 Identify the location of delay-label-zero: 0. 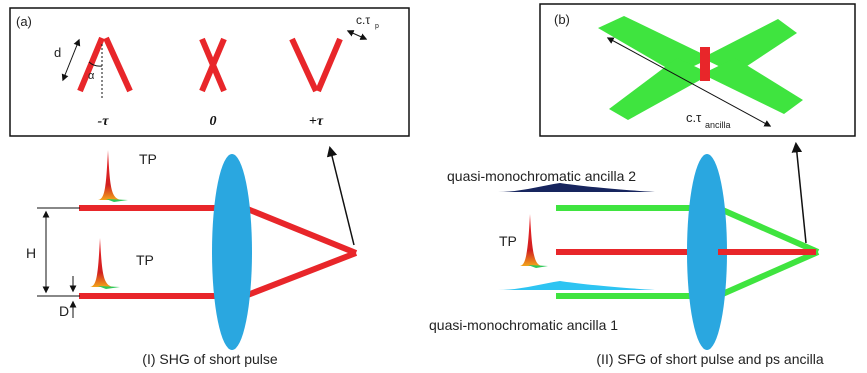
(213, 121).